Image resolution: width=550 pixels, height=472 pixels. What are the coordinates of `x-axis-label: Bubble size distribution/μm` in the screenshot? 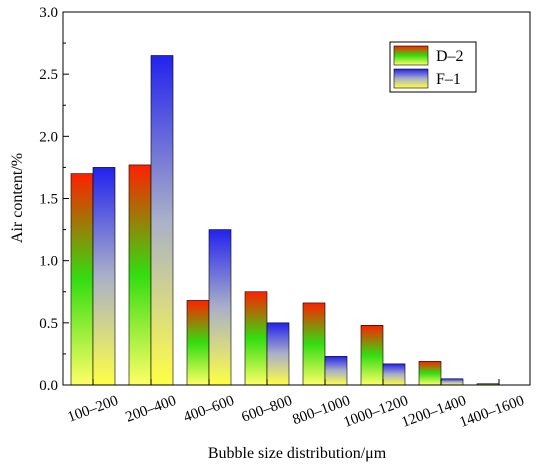 It's located at (297, 453).